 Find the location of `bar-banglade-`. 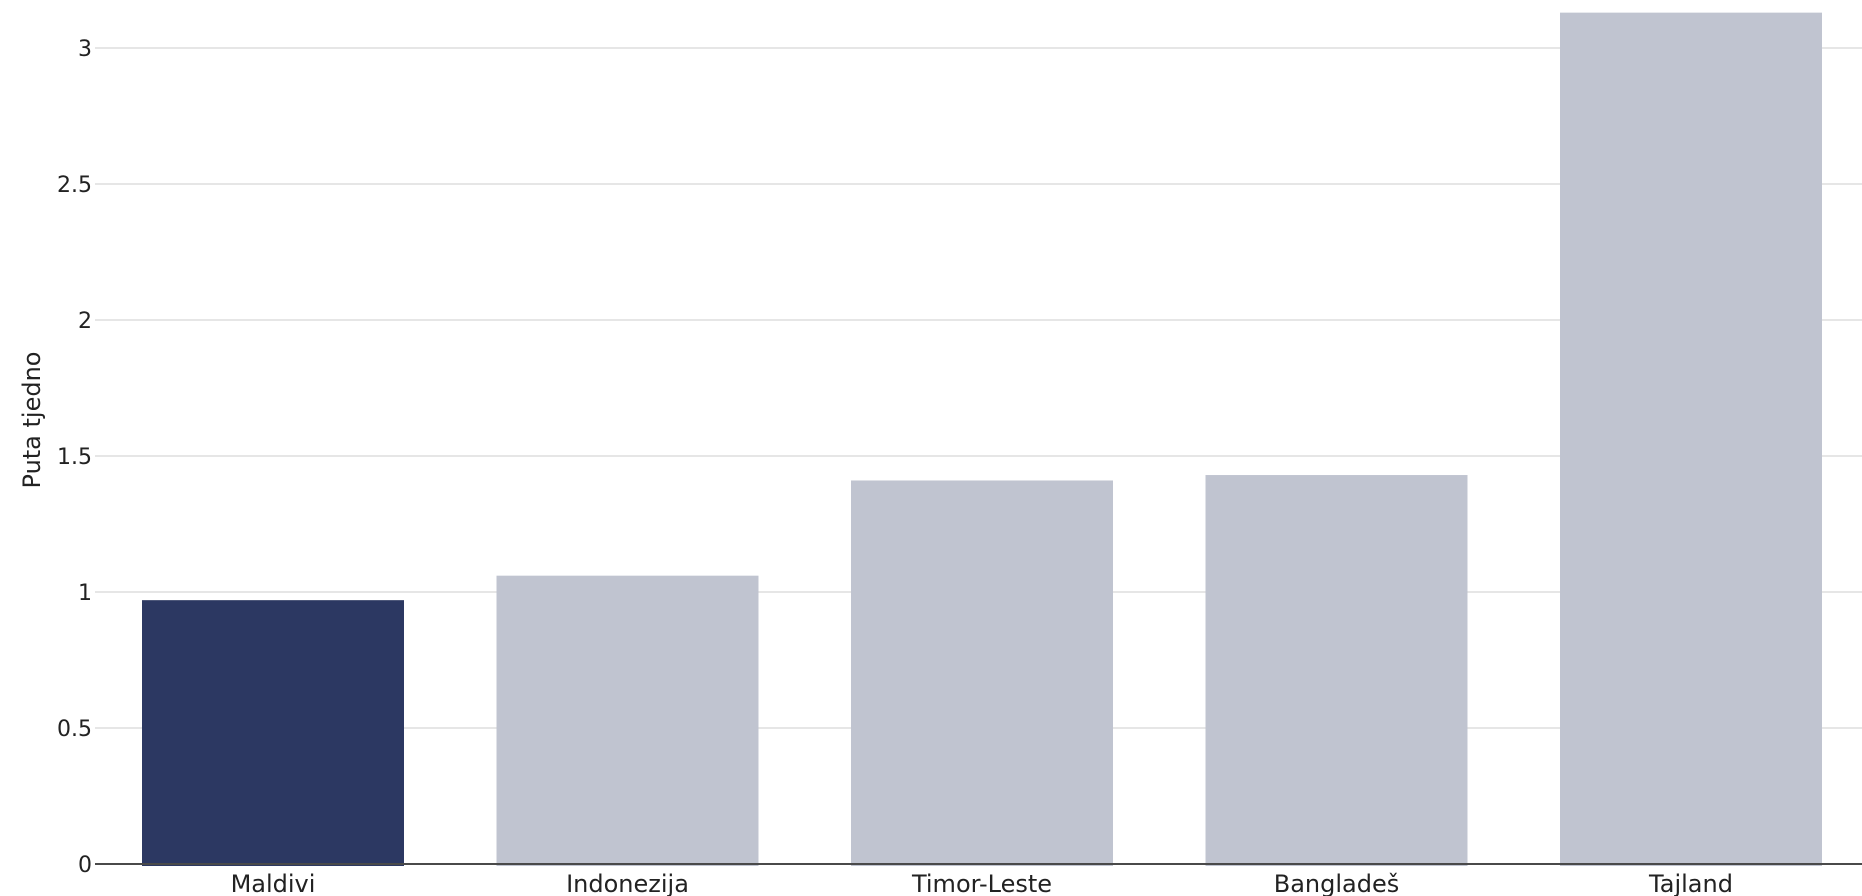

bar-banglade- is located at coordinates (1336, 670).